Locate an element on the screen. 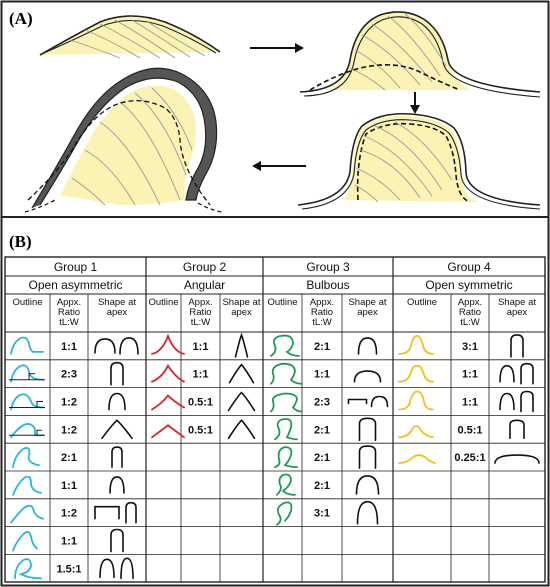 This screenshot has height=587, width=550. stage-1-bedform is located at coordinates (130, 37).